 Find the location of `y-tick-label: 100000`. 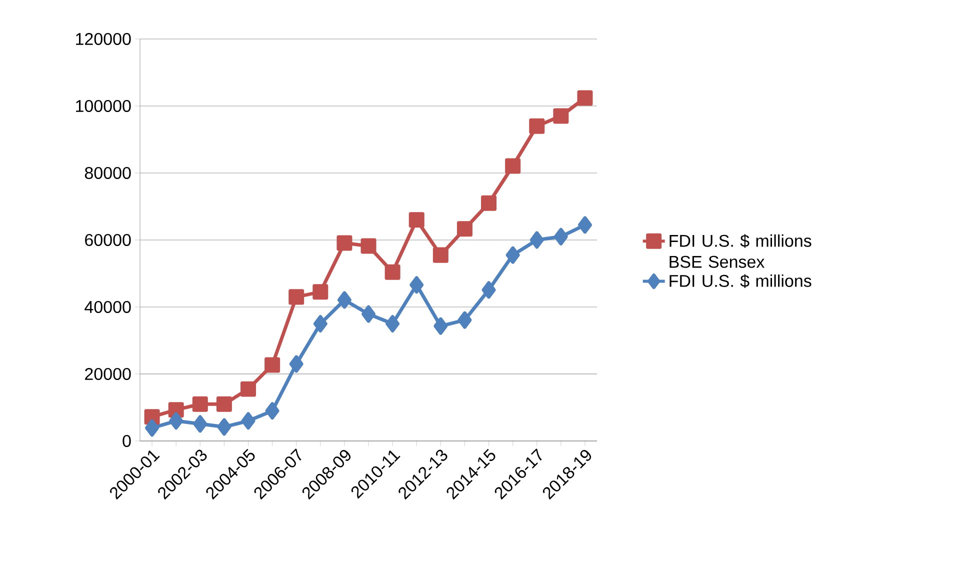

y-tick-label: 100000 is located at coordinates (103, 106).